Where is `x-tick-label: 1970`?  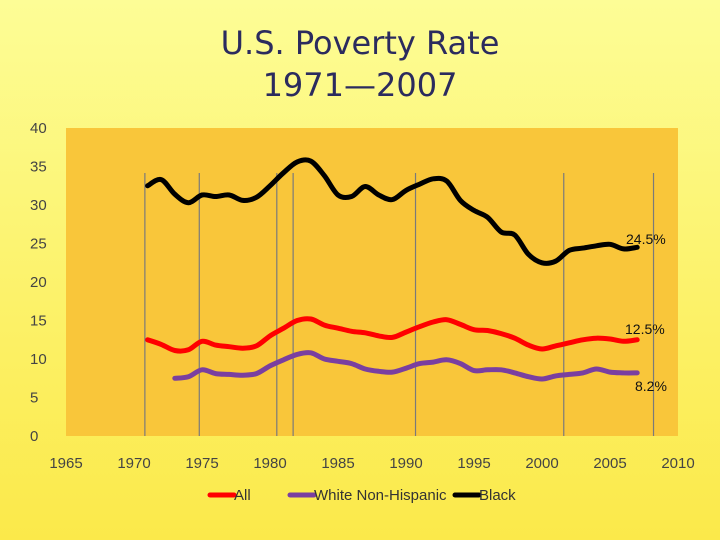 x-tick-label: 1970 is located at coordinates (133, 463).